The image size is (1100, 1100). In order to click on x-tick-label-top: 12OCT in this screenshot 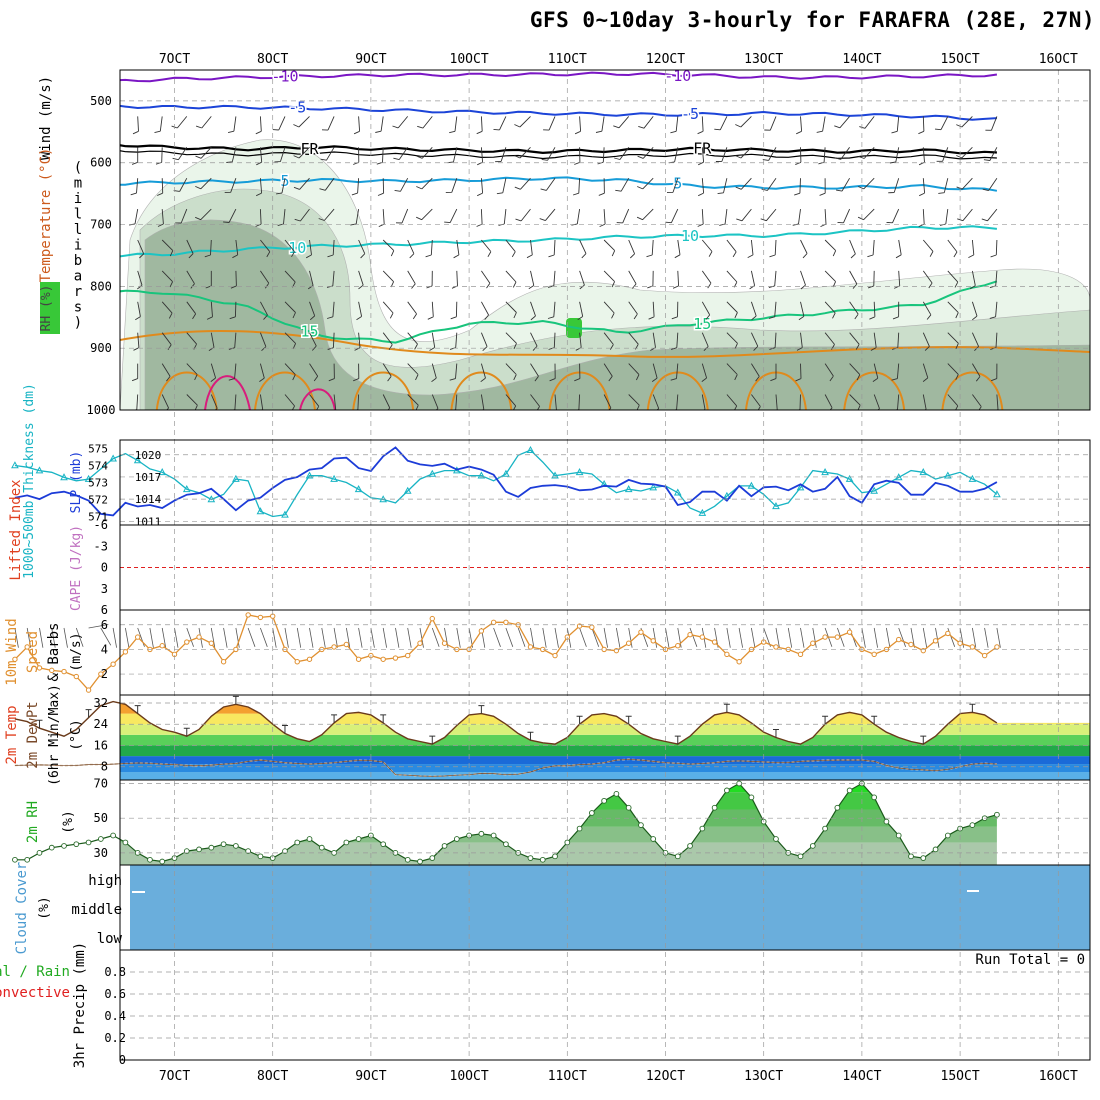, I will do `click(665, 59)`.